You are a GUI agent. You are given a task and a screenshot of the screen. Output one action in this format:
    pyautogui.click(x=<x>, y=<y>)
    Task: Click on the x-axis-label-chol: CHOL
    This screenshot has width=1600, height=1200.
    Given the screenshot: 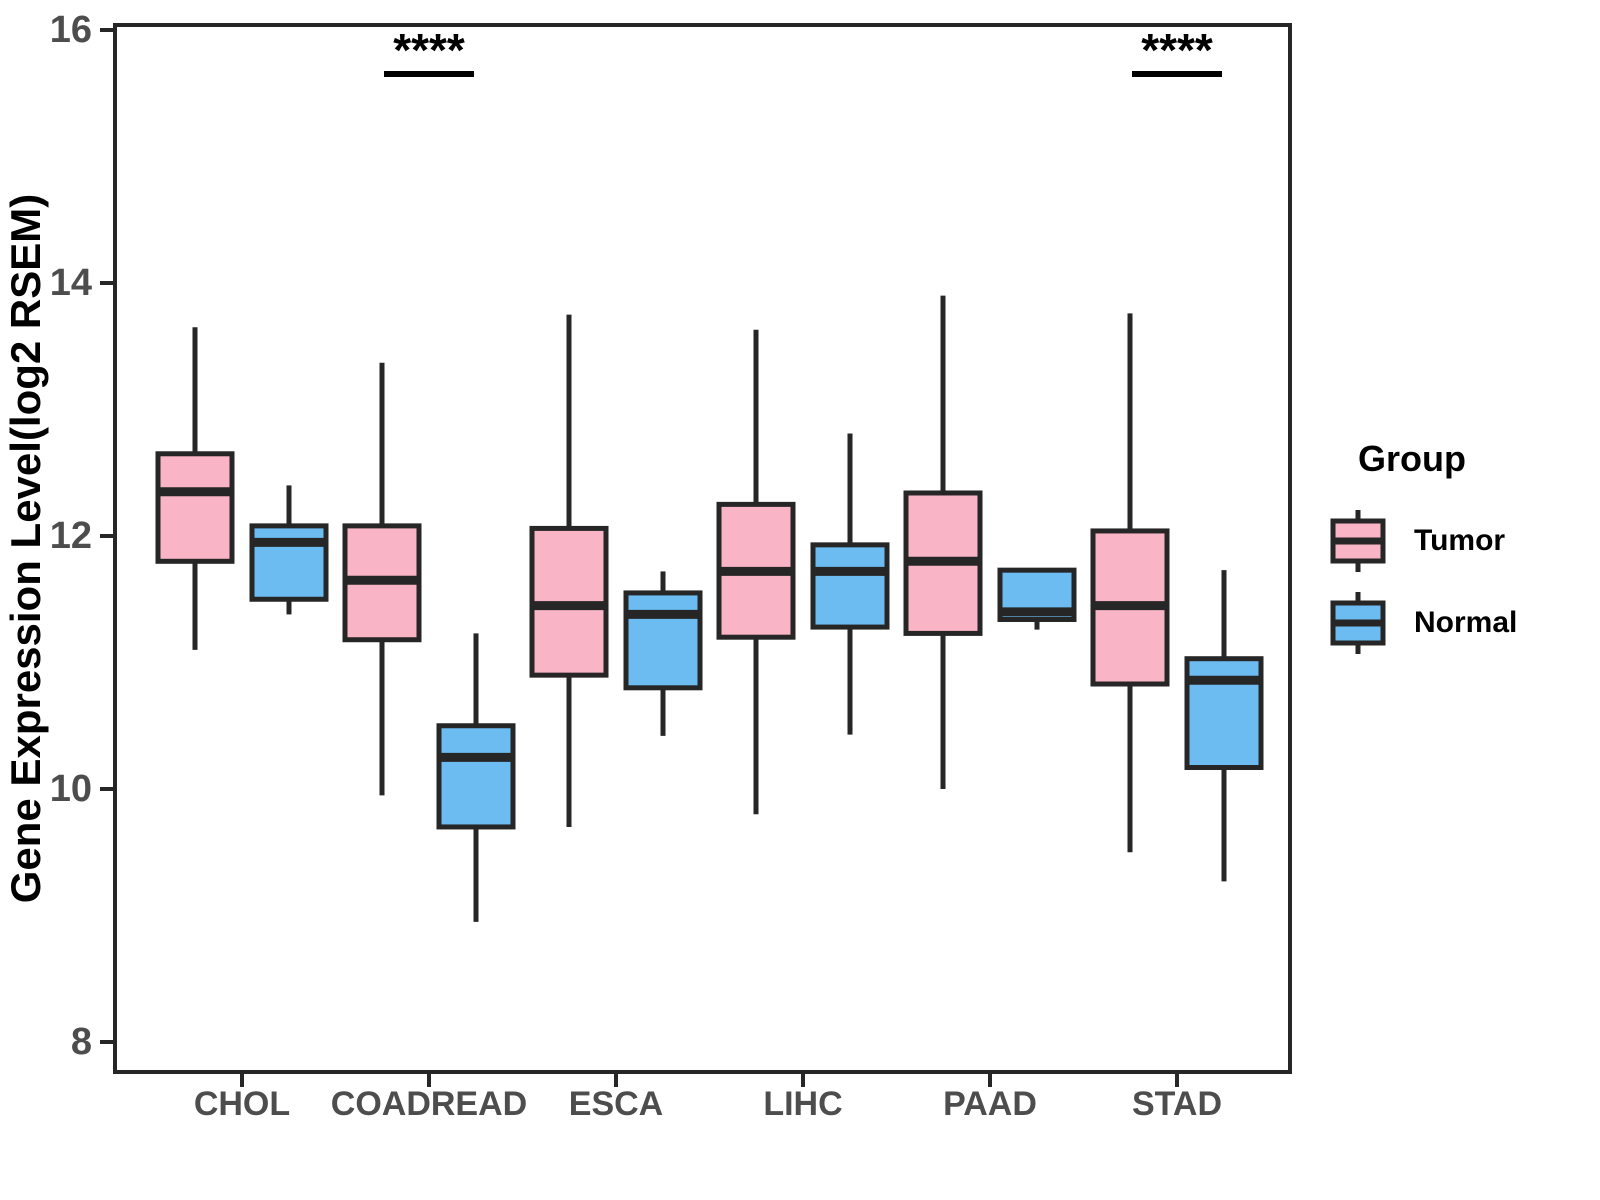 What is the action you would take?
    pyautogui.click(x=242, y=1104)
    